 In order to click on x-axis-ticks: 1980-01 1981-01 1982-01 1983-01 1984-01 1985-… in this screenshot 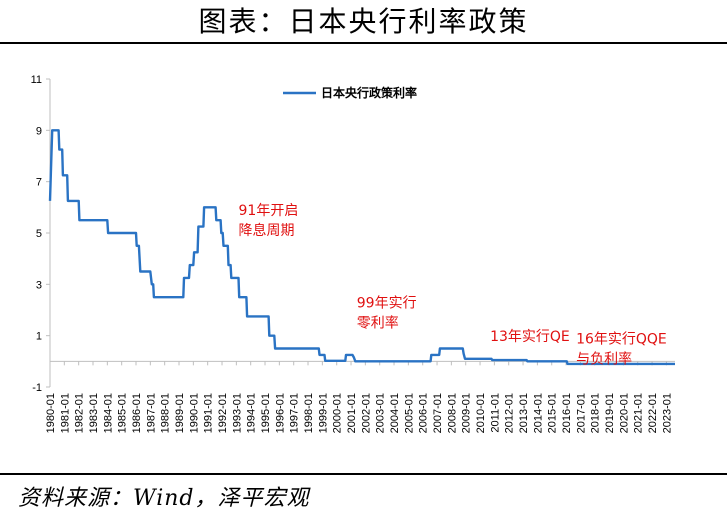, I will do `click(359, 397)`.